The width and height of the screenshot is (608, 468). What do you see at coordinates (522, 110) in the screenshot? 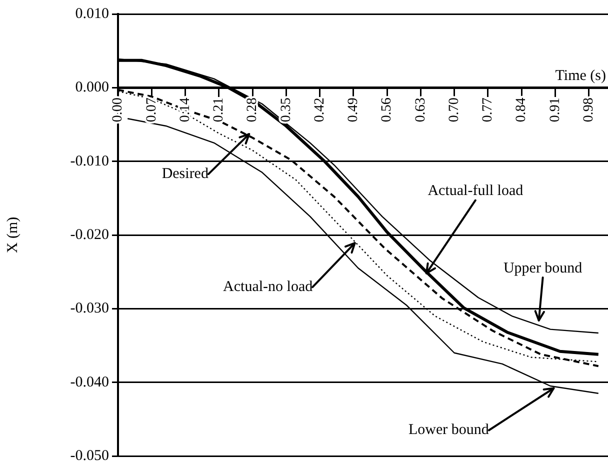
I see `x-tick-label: 0.84` at bounding box center [522, 110].